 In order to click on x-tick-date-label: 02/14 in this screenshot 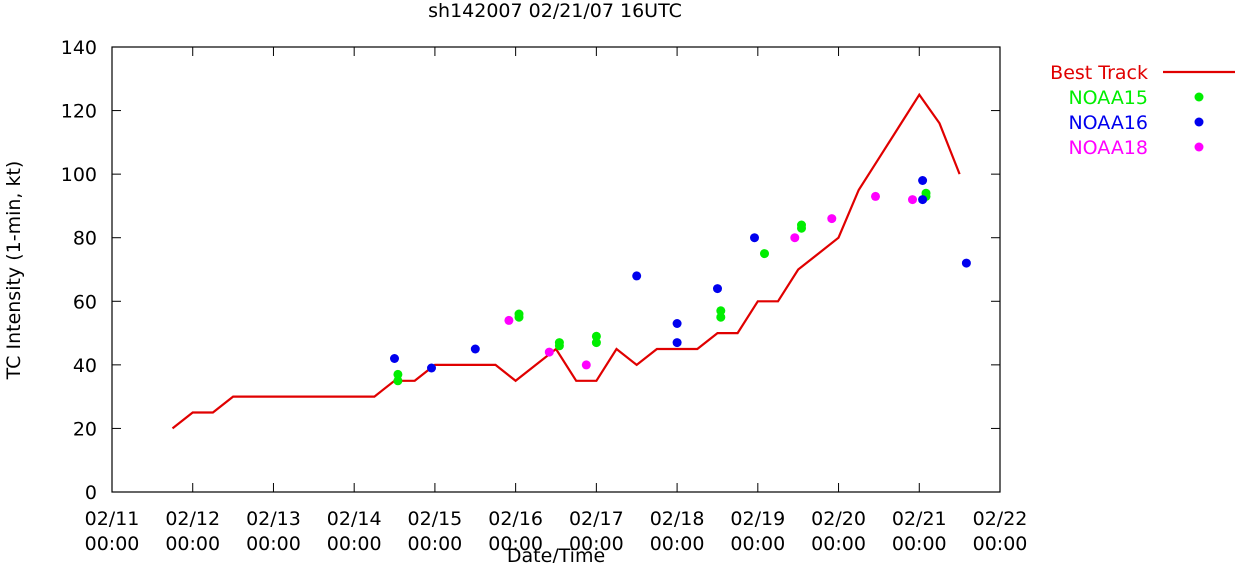, I will do `click(354, 519)`.